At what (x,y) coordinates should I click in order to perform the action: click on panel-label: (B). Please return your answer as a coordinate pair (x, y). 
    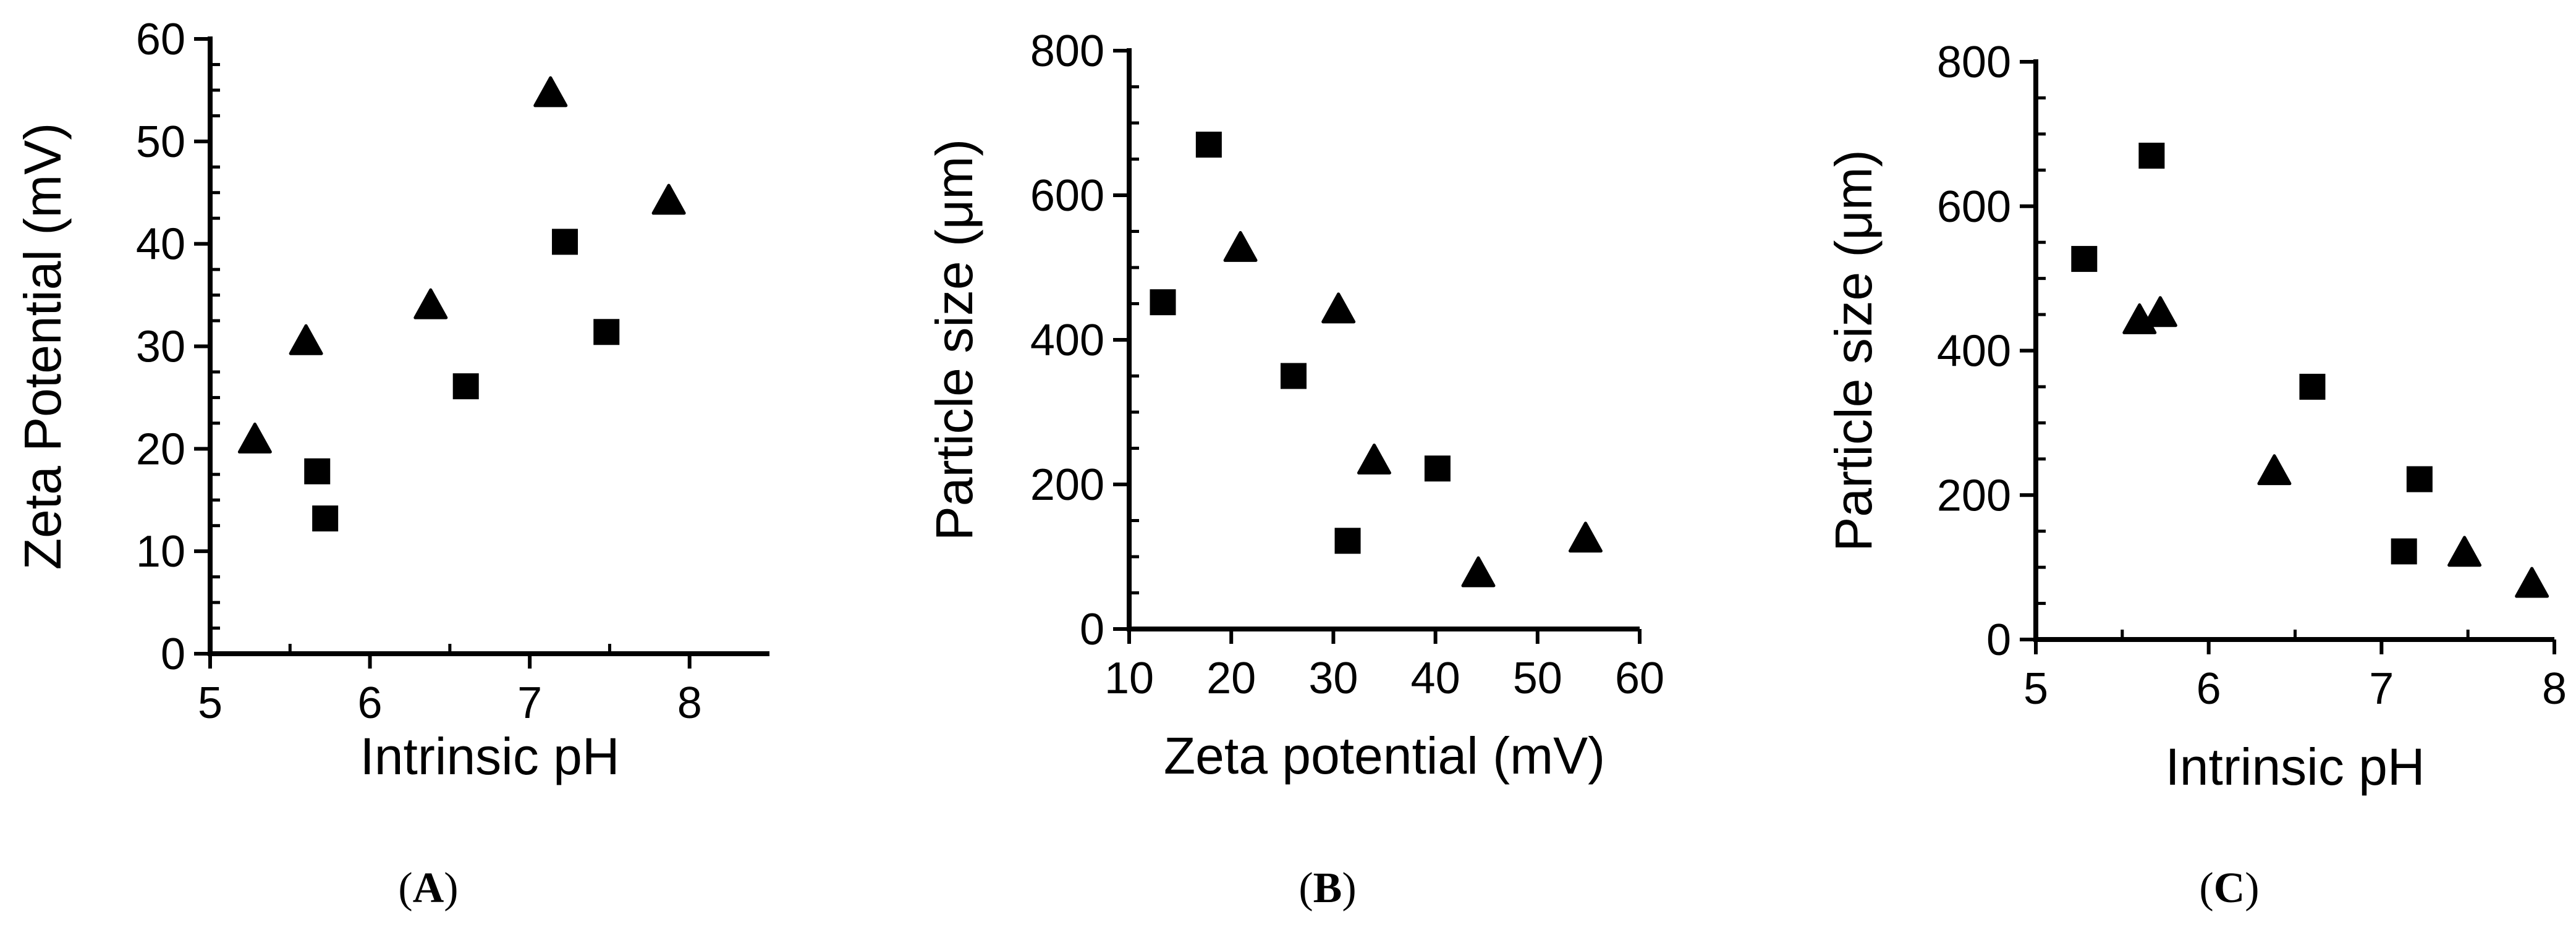
    Looking at the image, I should click on (1327, 888).